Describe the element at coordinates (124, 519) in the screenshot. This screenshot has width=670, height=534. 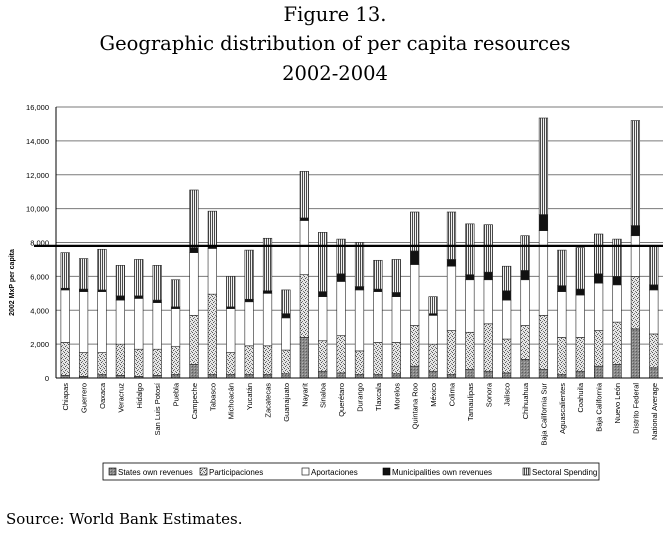
I see `source-note: Source: World Bank Estimates.` at that location.